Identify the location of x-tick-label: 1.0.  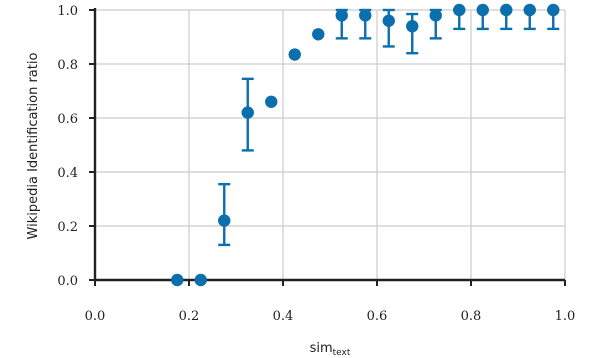
(565, 316).